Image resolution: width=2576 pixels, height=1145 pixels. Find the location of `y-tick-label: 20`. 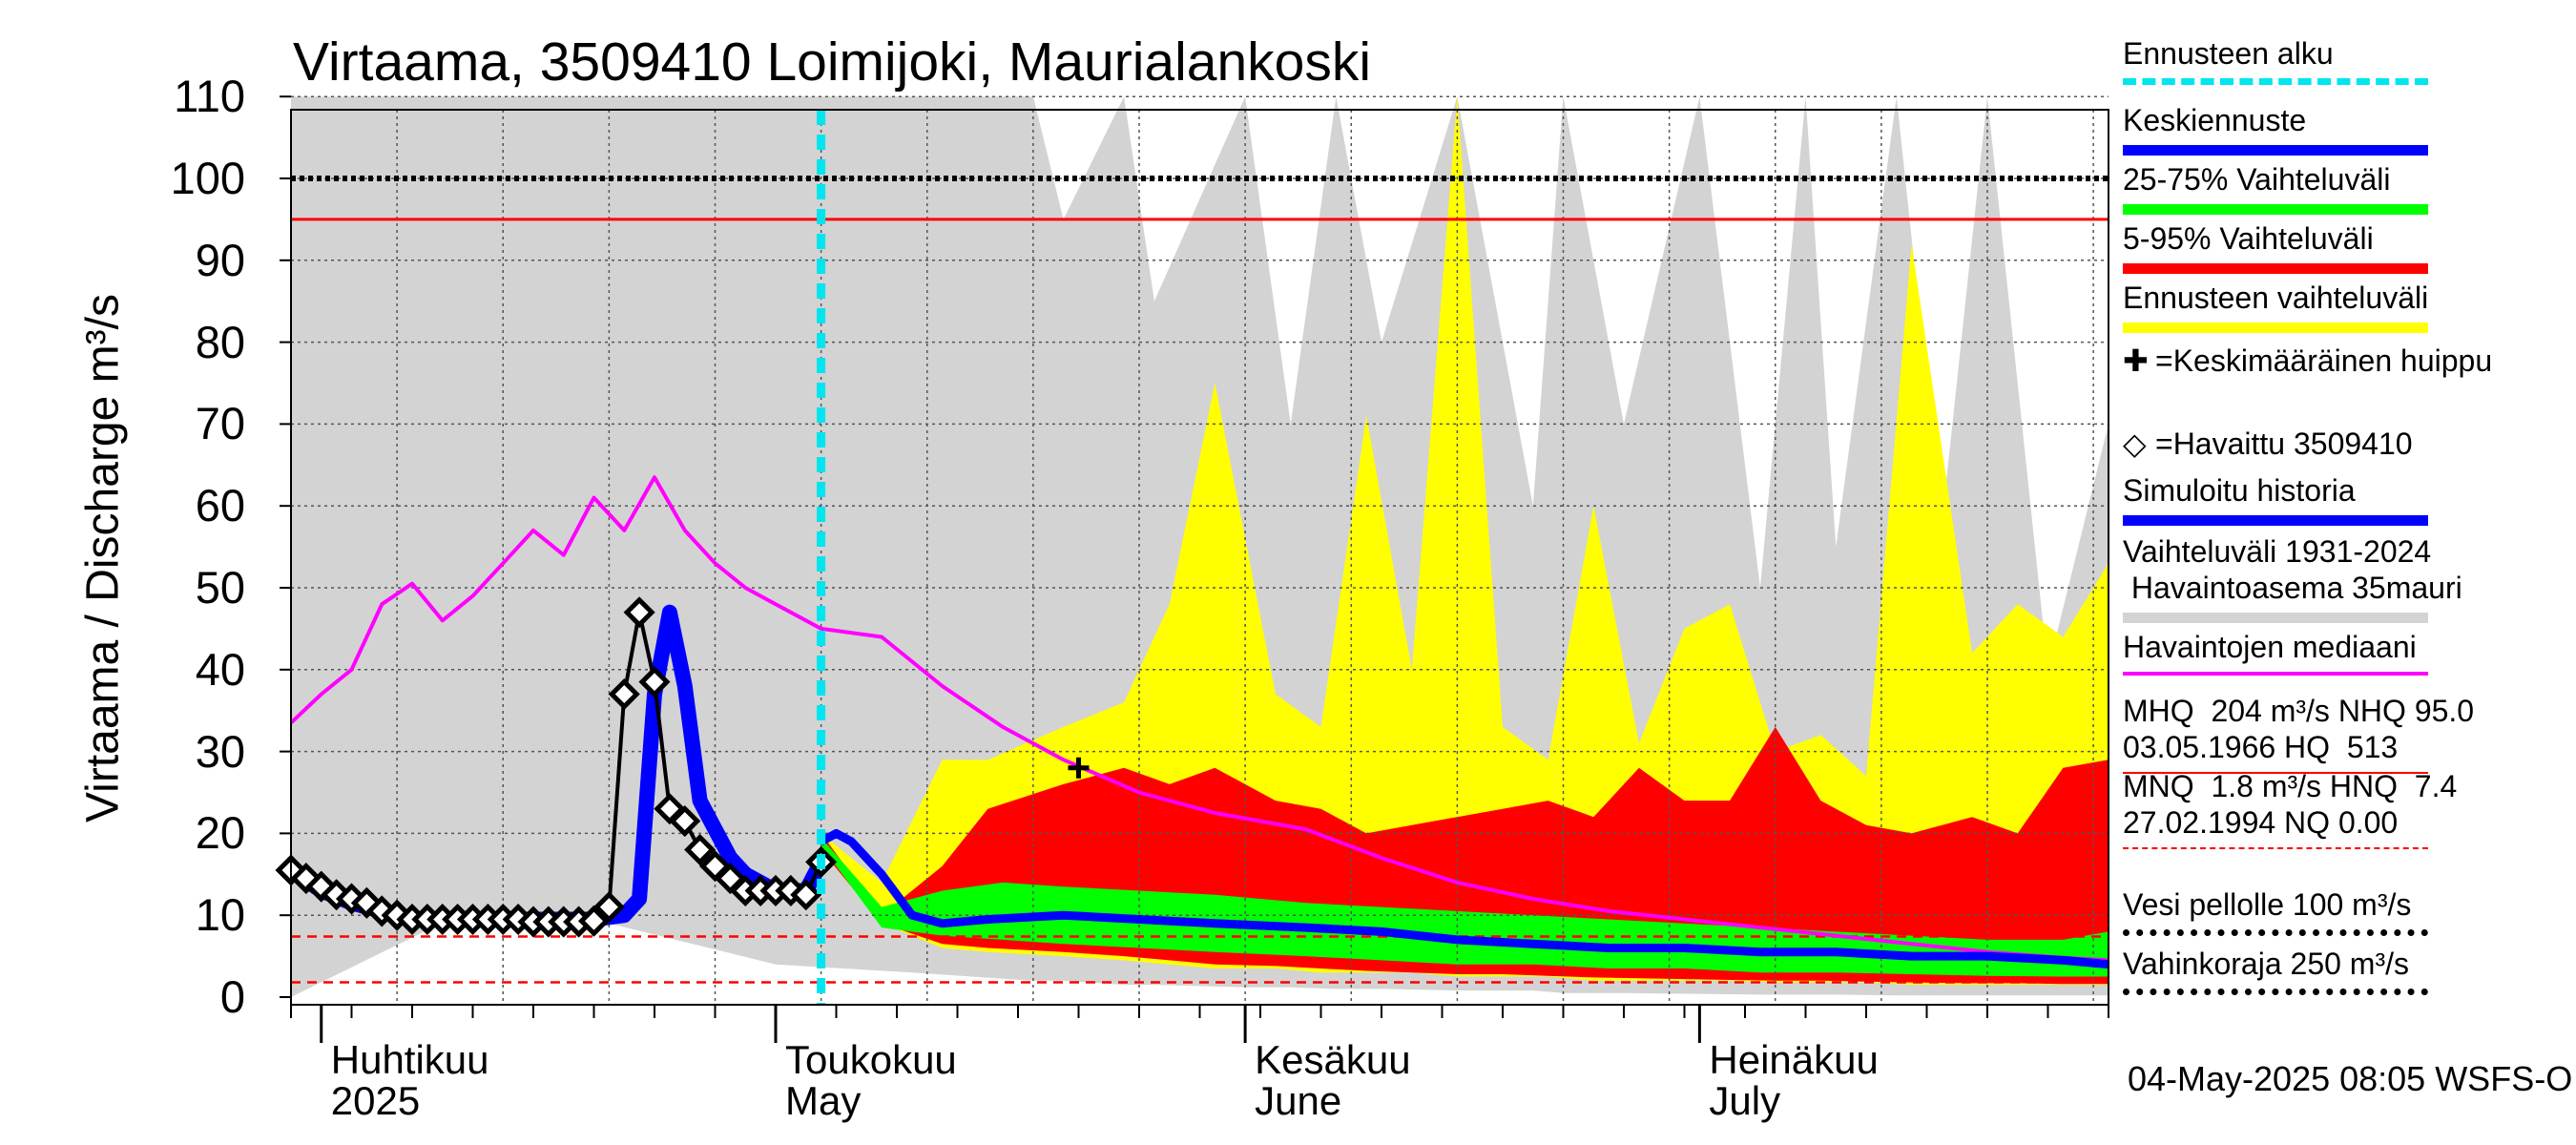

y-tick-label: 20 is located at coordinates (220, 833).